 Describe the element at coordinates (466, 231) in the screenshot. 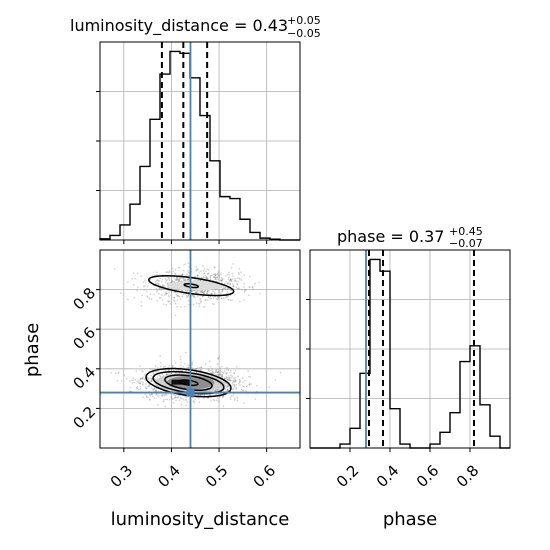

I see `title-phase-err-plus: +0.45` at that location.